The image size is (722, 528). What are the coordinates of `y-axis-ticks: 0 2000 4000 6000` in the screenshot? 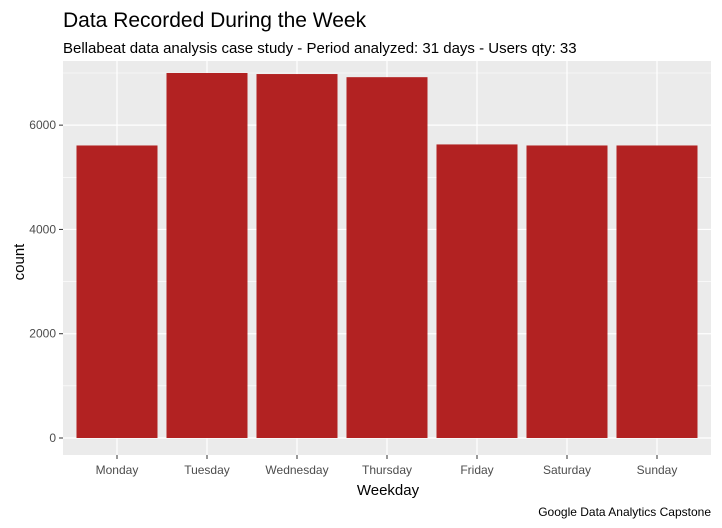 It's located at (46, 281).